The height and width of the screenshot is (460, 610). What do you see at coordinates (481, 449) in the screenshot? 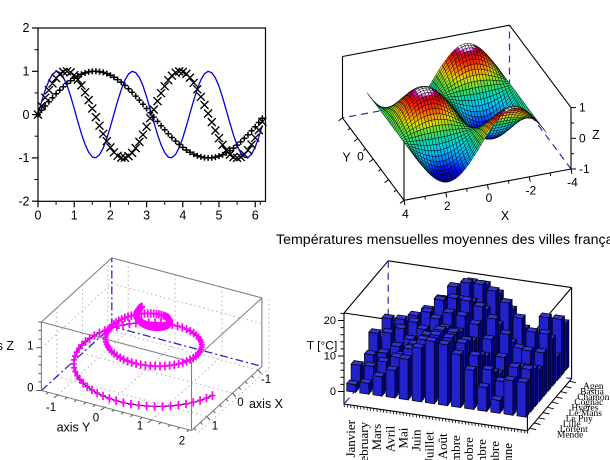
I see `svg-text: Novembre` at bounding box center [481, 449].